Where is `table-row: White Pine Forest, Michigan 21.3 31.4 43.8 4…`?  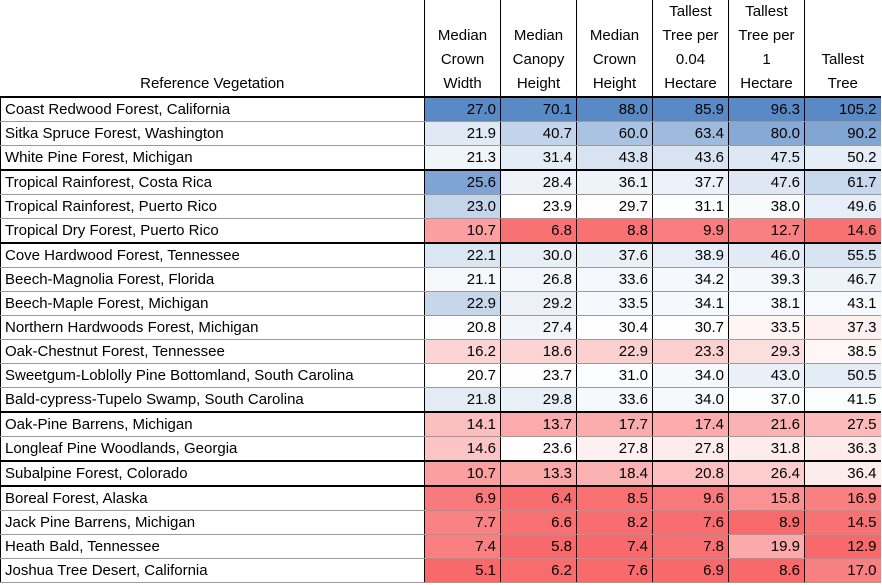 table-row: White Pine Forest, Michigan 21.3 31.4 43.8 4… is located at coordinates (440, 158).